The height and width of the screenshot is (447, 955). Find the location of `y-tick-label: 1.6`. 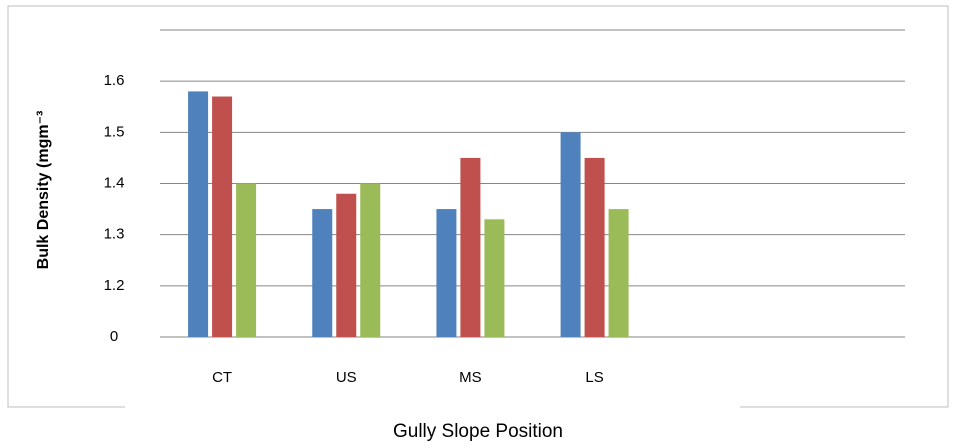

y-tick-label: 1.6 is located at coordinates (114, 80).